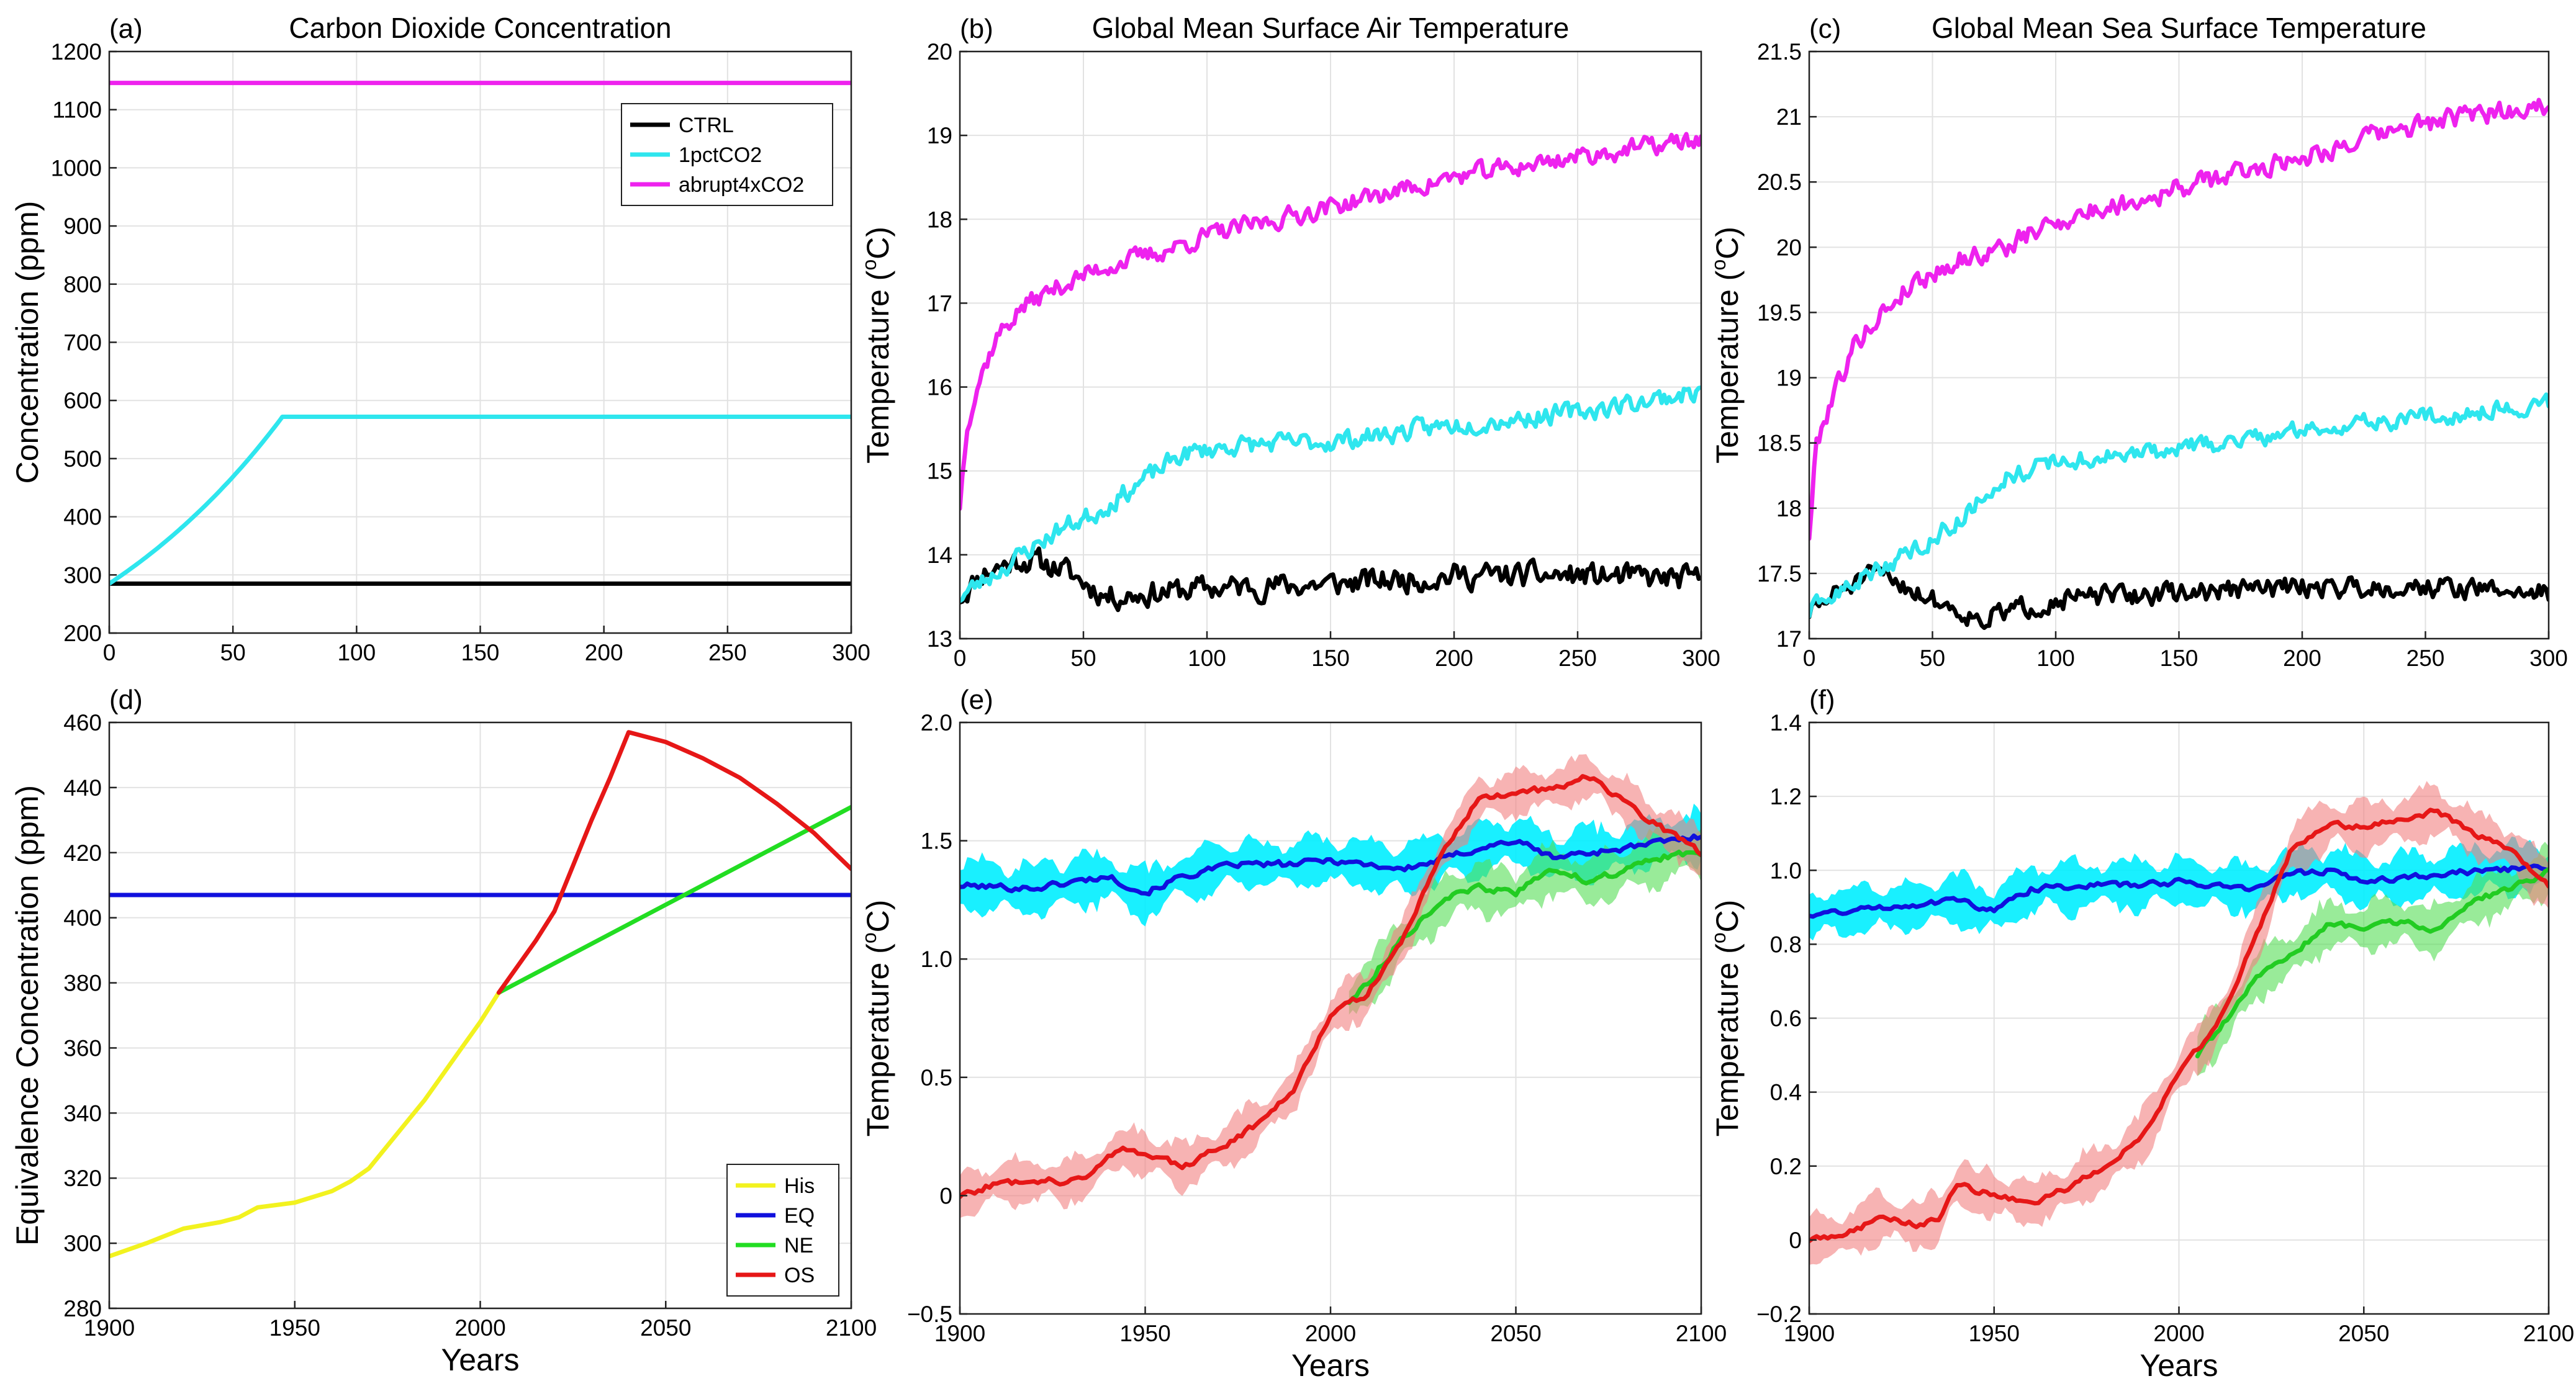 Image resolution: width=2576 pixels, height=1394 pixels. What do you see at coordinates (929, 1314) in the screenshot?
I see `y-tick-label: −0.5` at bounding box center [929, 1314].